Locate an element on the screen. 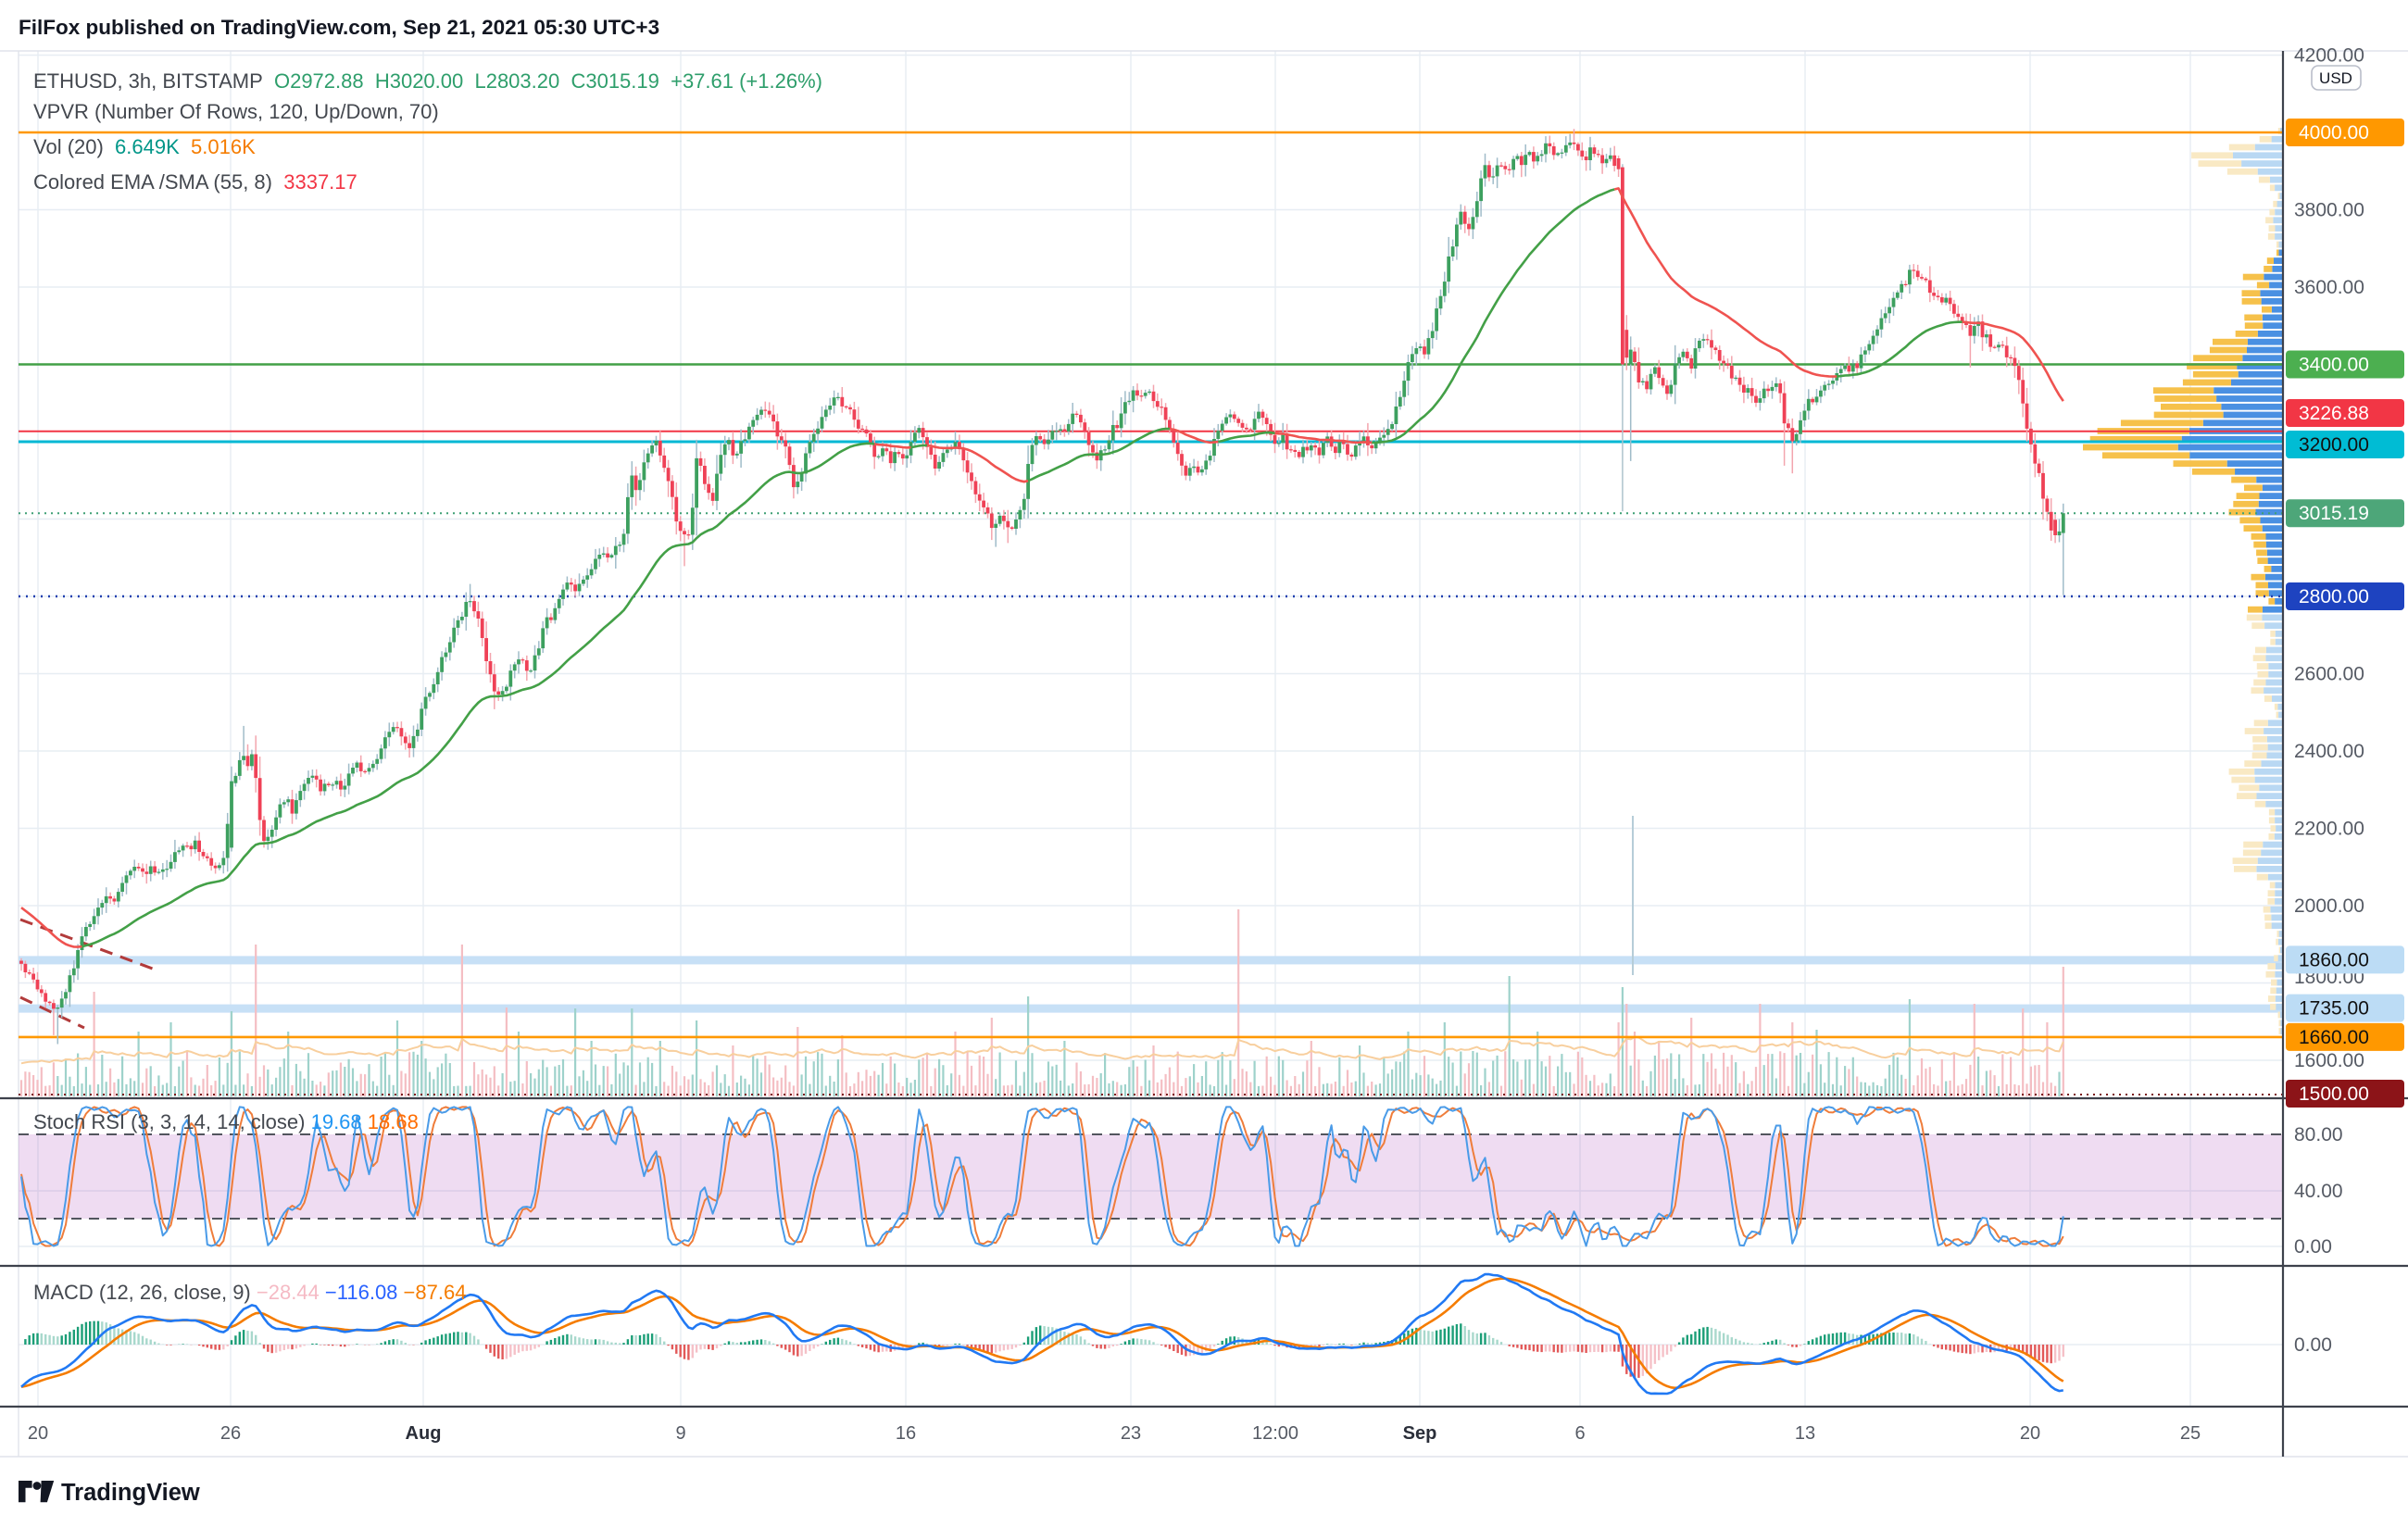  svg-text: 3226.88 is located at coordinates (2334, 413).